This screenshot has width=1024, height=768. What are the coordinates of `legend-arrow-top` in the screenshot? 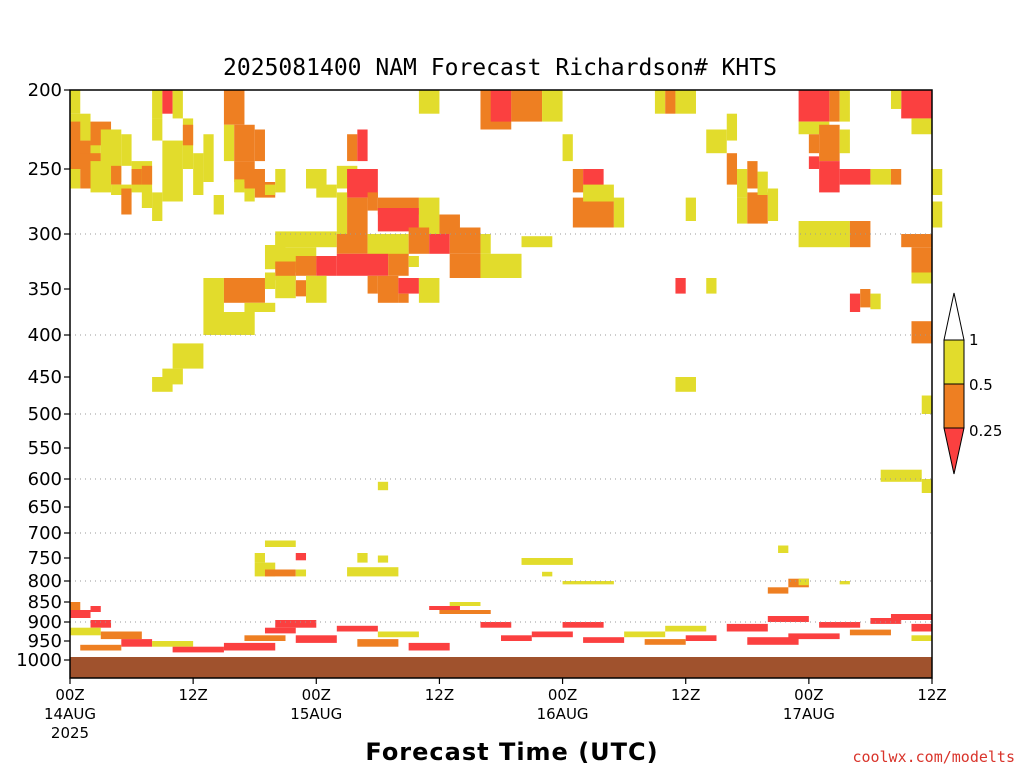 It's located at (954, 316).